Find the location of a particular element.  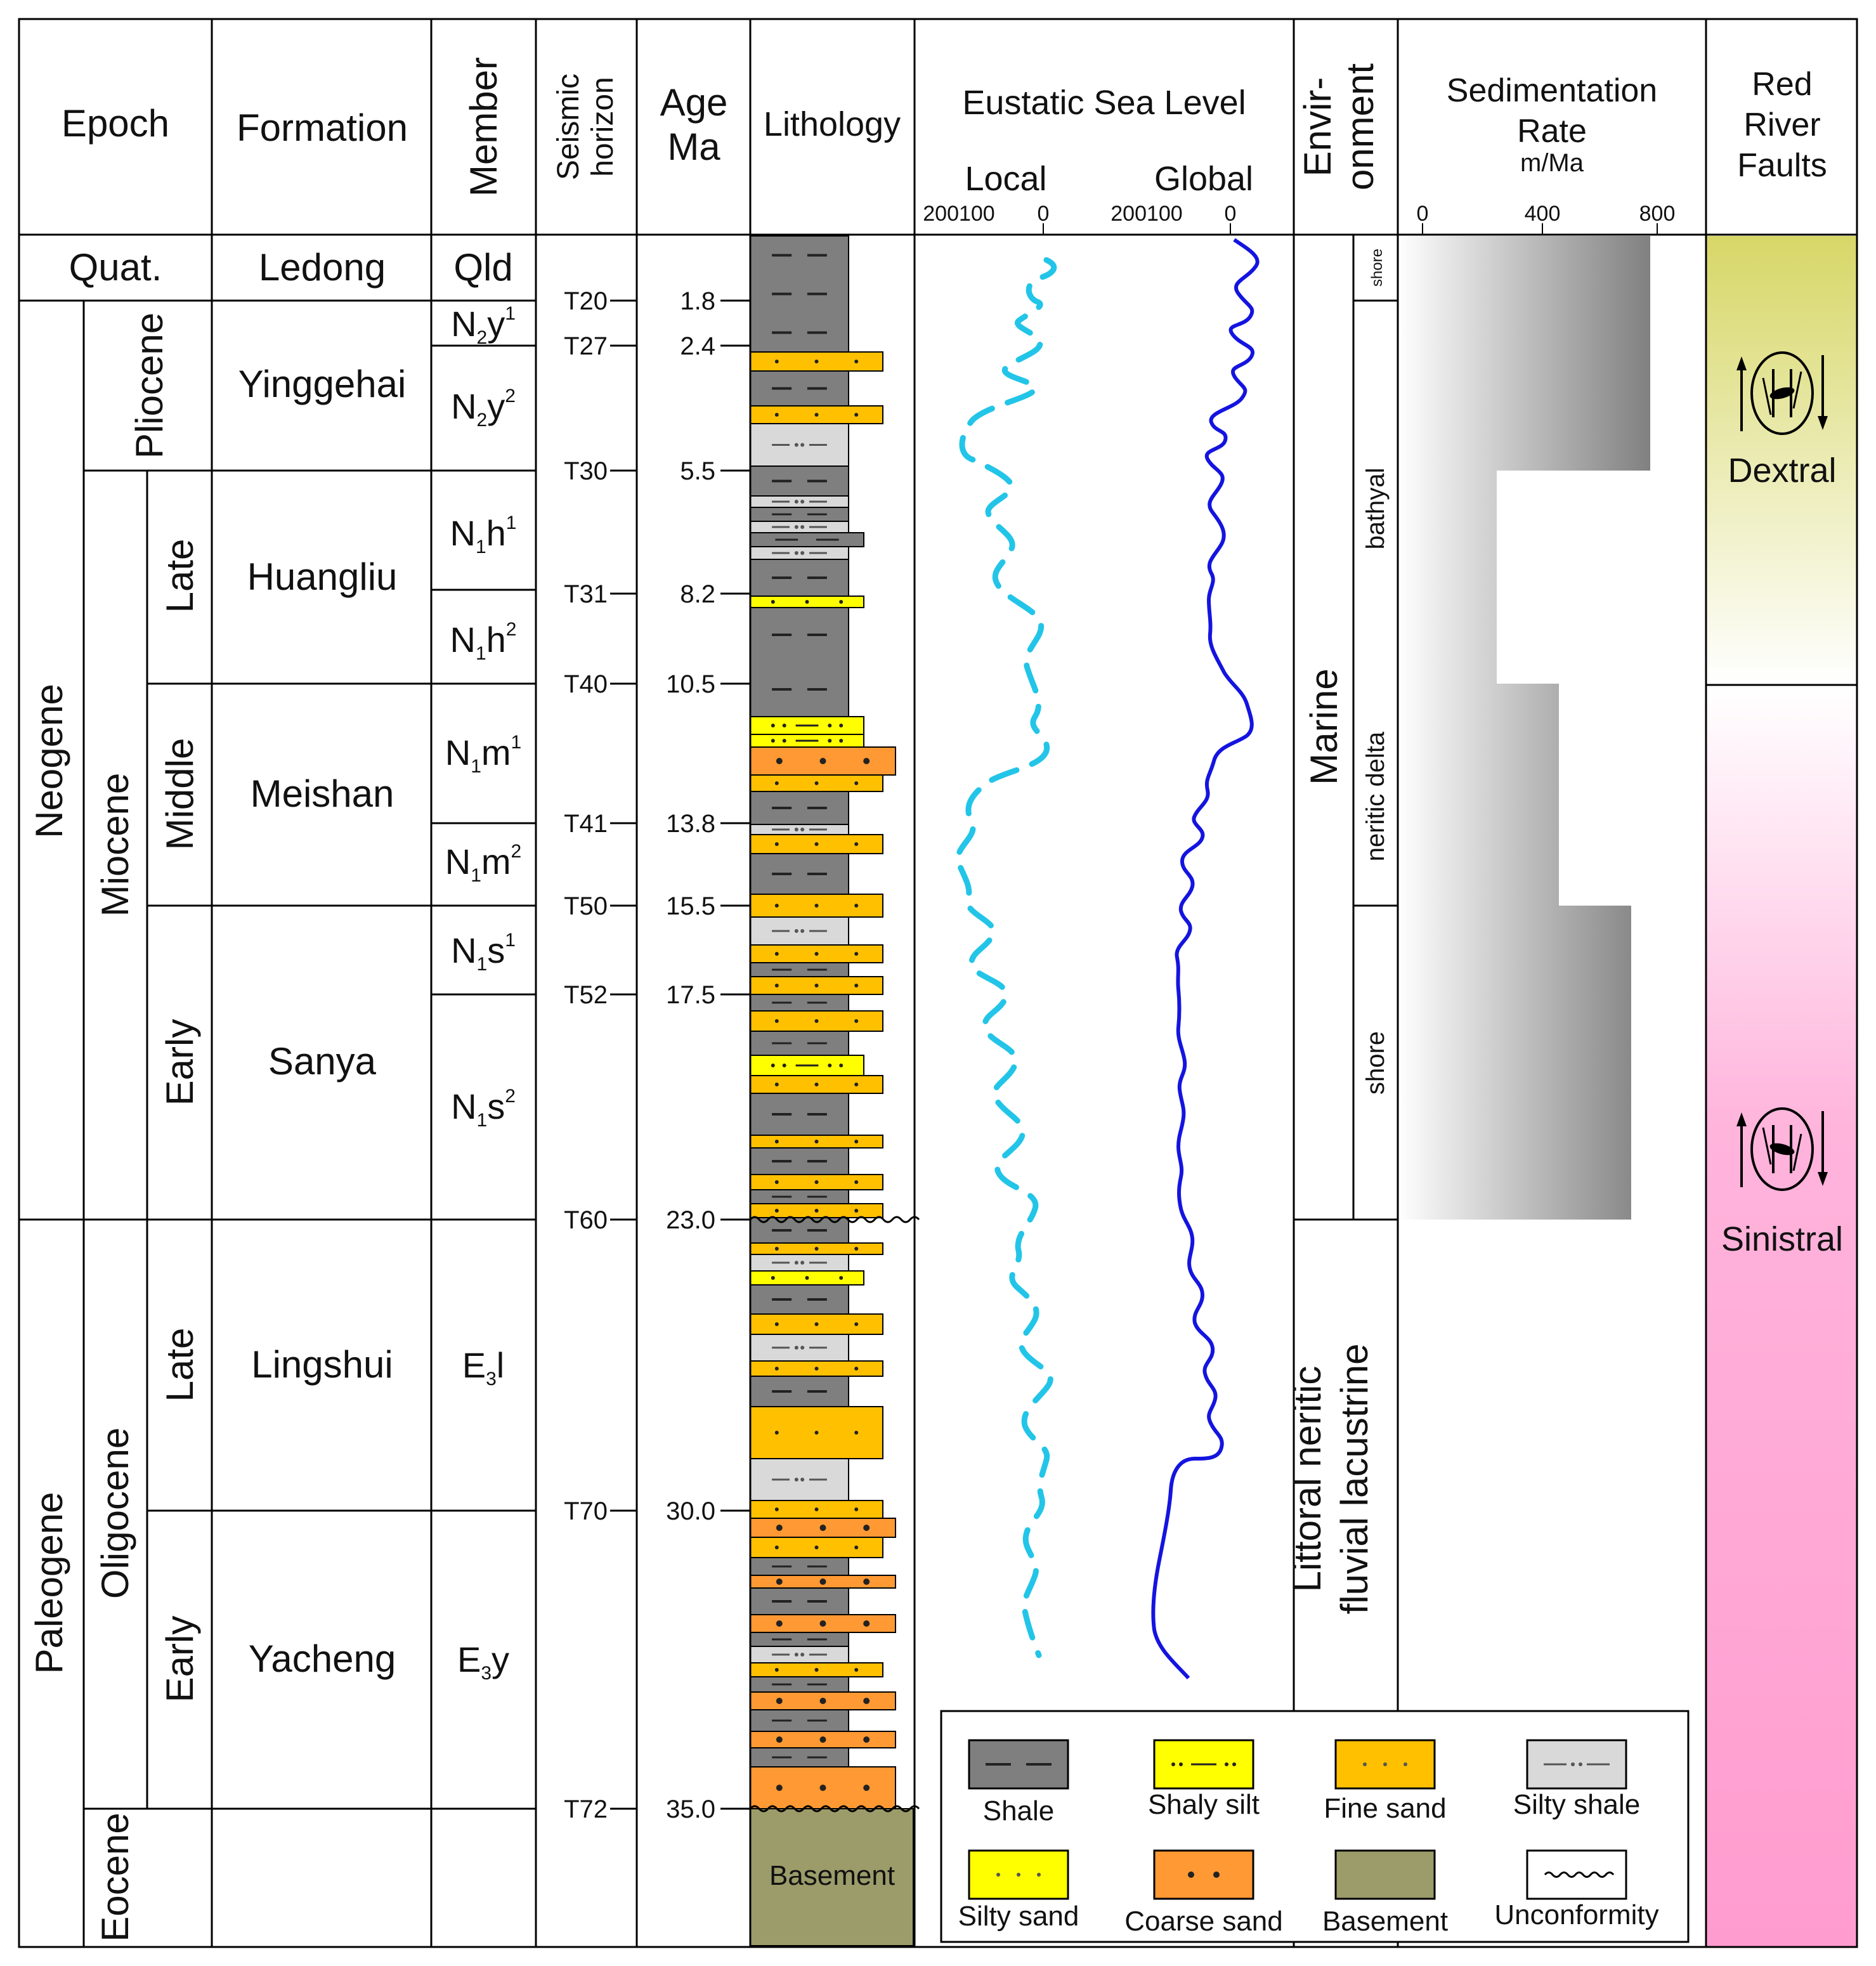

fault-dextral-label: Dextral is located at coordinates (1782, 471).